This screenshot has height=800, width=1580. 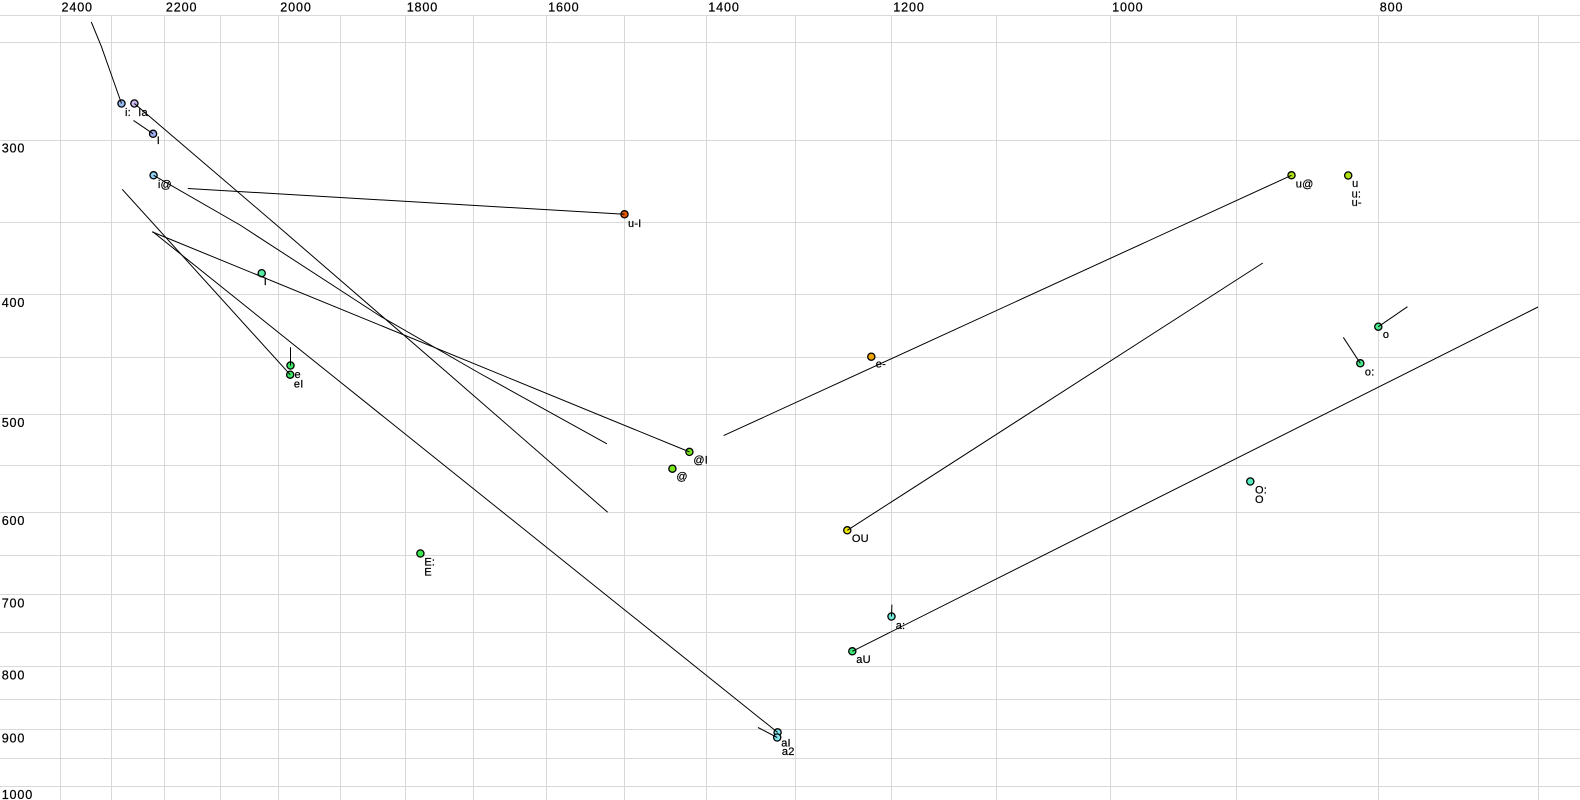 I want to click on svg-text: o:, so click(x=1370, y=373).